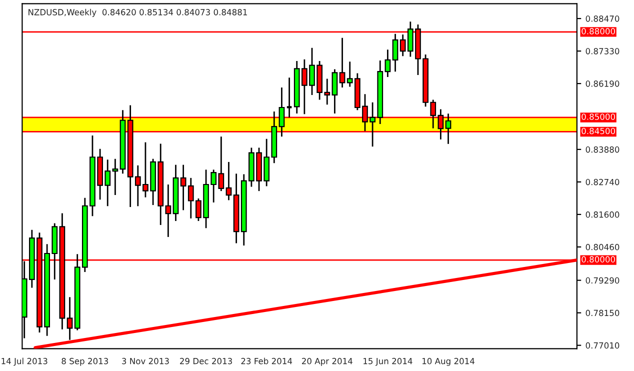 This screenshot has height=371, width=634. I want to click on x-tick-label: 8 Sep 2013, so click(85, 362).